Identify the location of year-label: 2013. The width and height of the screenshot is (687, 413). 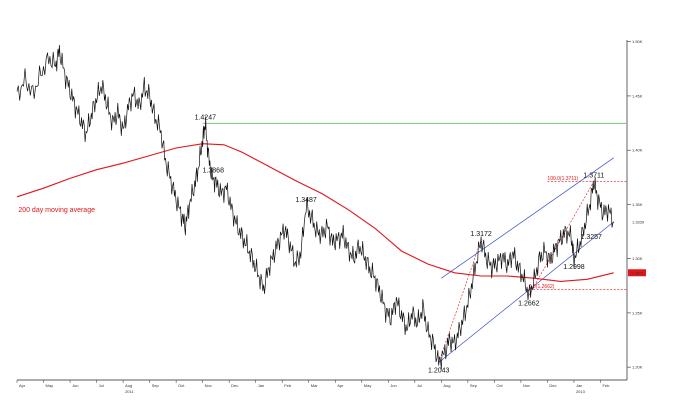
(581, 391).